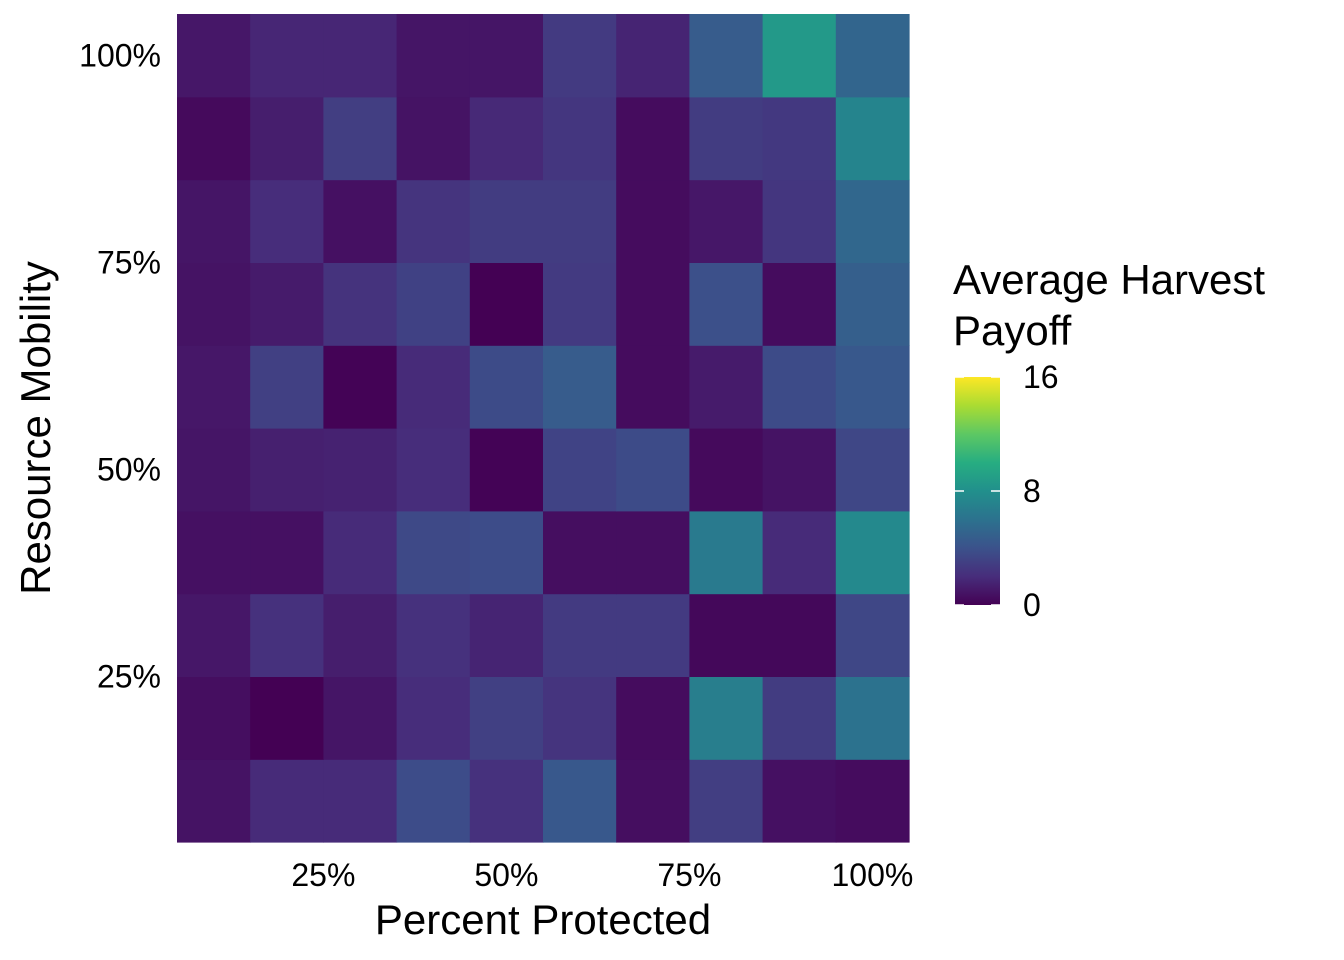 This screenshot has width=1344, height=960. What do you see at coordinates (1007, 491) in the screenshot?
I see `legend-ticks: 0 8 16` at bounding box center [1007, 491].